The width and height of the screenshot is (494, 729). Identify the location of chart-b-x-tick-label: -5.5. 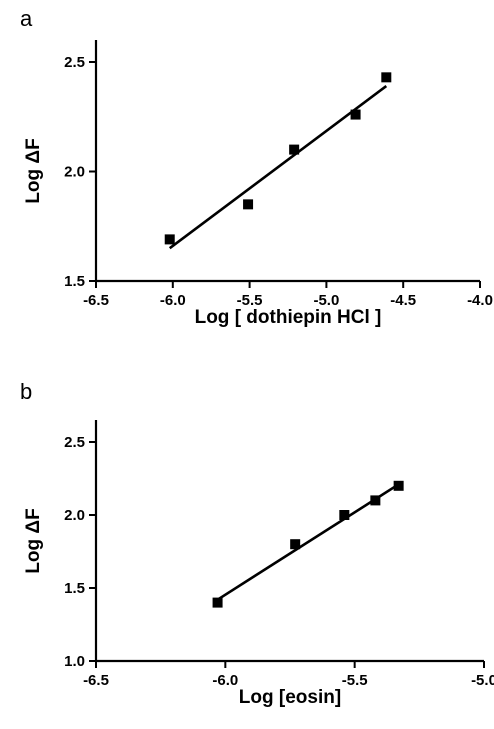
(355, 680).